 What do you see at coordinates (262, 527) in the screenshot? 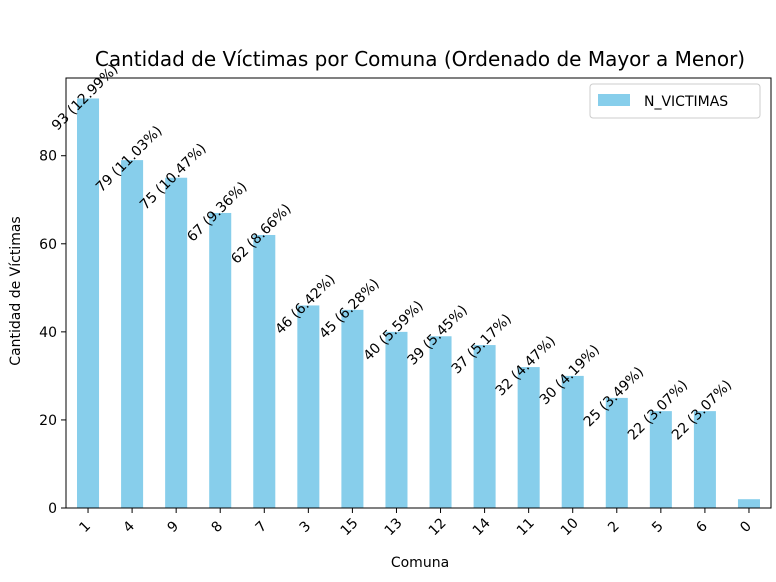
I see `x-tick-label: 7` at bounding box center [262, 527].